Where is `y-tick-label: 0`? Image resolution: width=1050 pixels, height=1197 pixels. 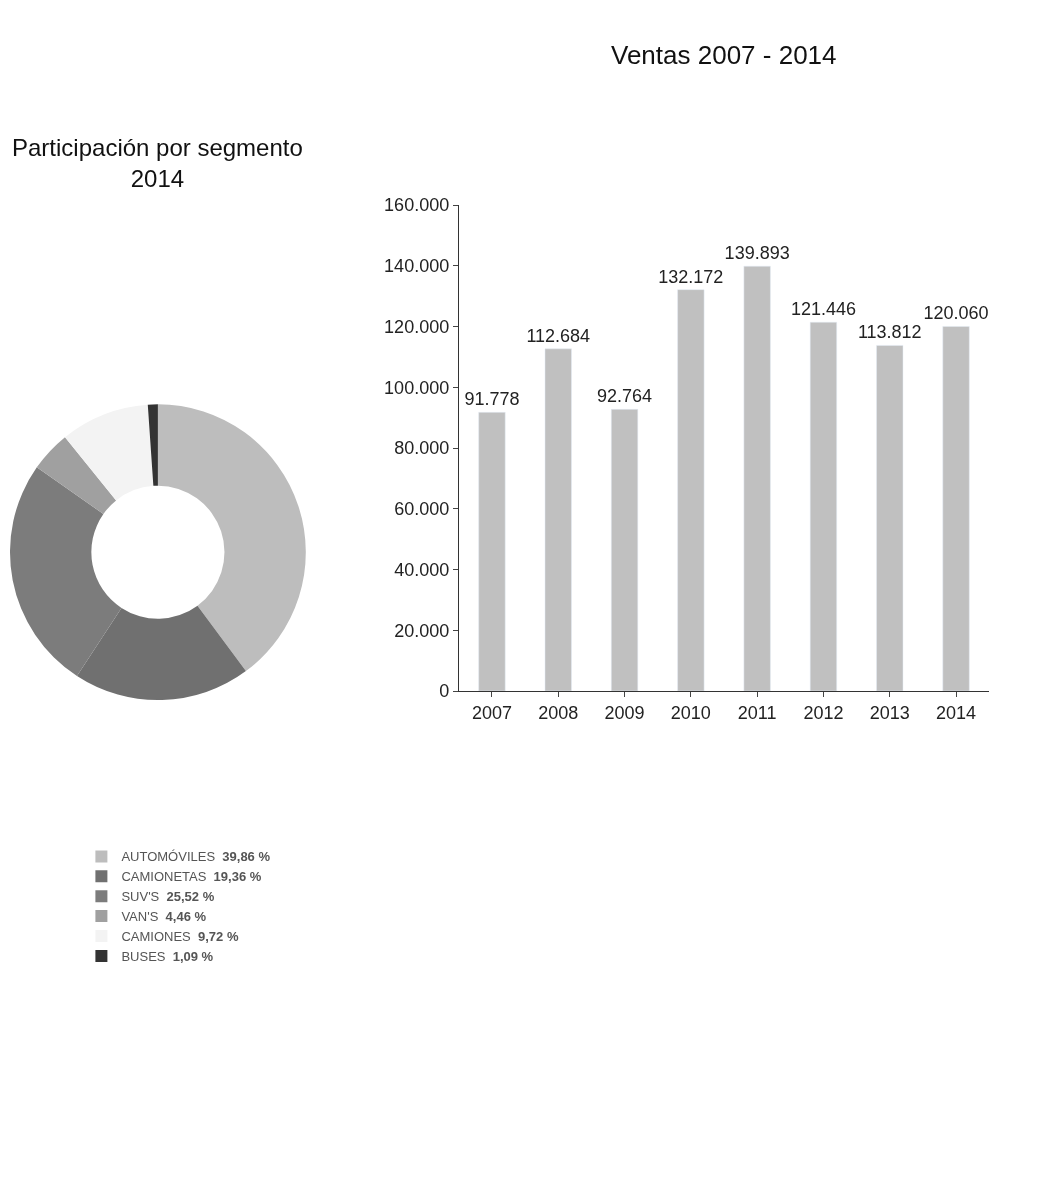 y-tick-label: 0 is located at coordinates (444, 691).